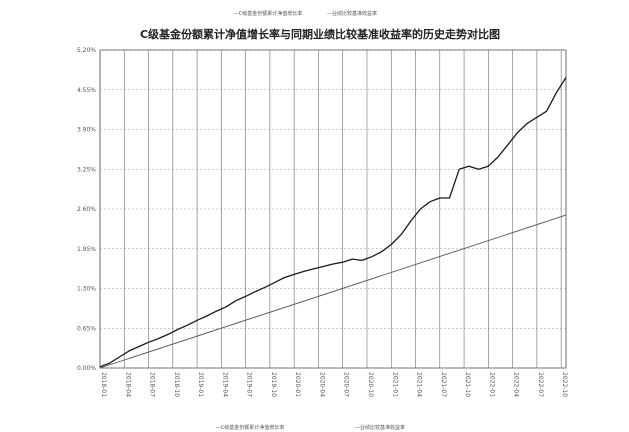  I want to click on x-tick-label: 2019-04, so click(224, 384).